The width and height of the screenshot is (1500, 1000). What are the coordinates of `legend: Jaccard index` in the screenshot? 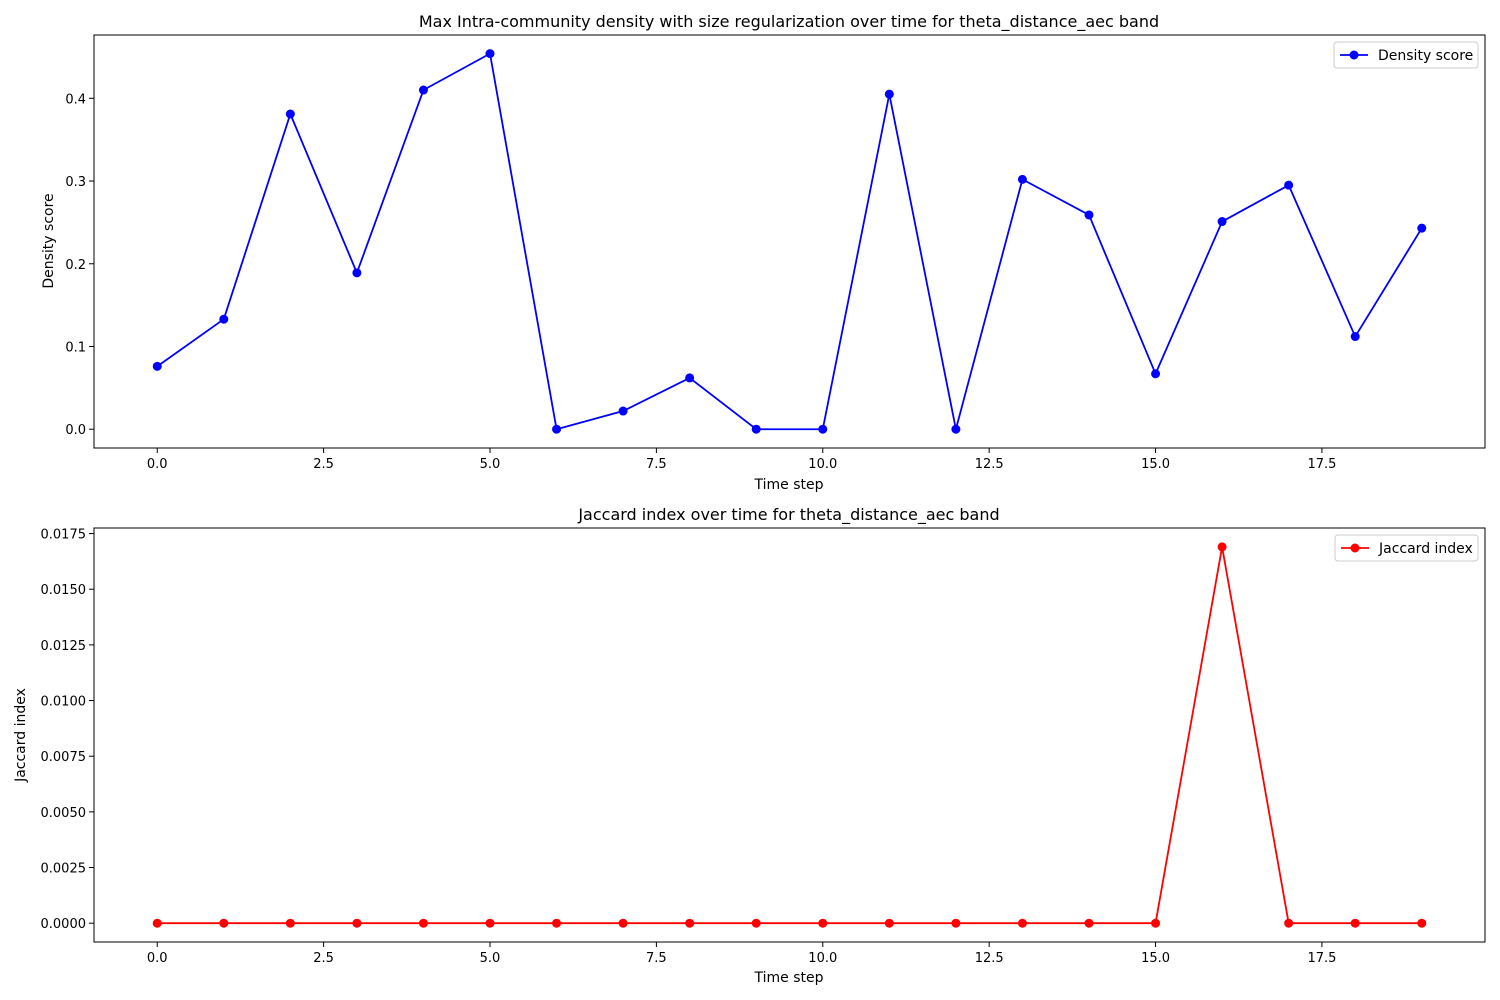 It's located at (1406, 548).